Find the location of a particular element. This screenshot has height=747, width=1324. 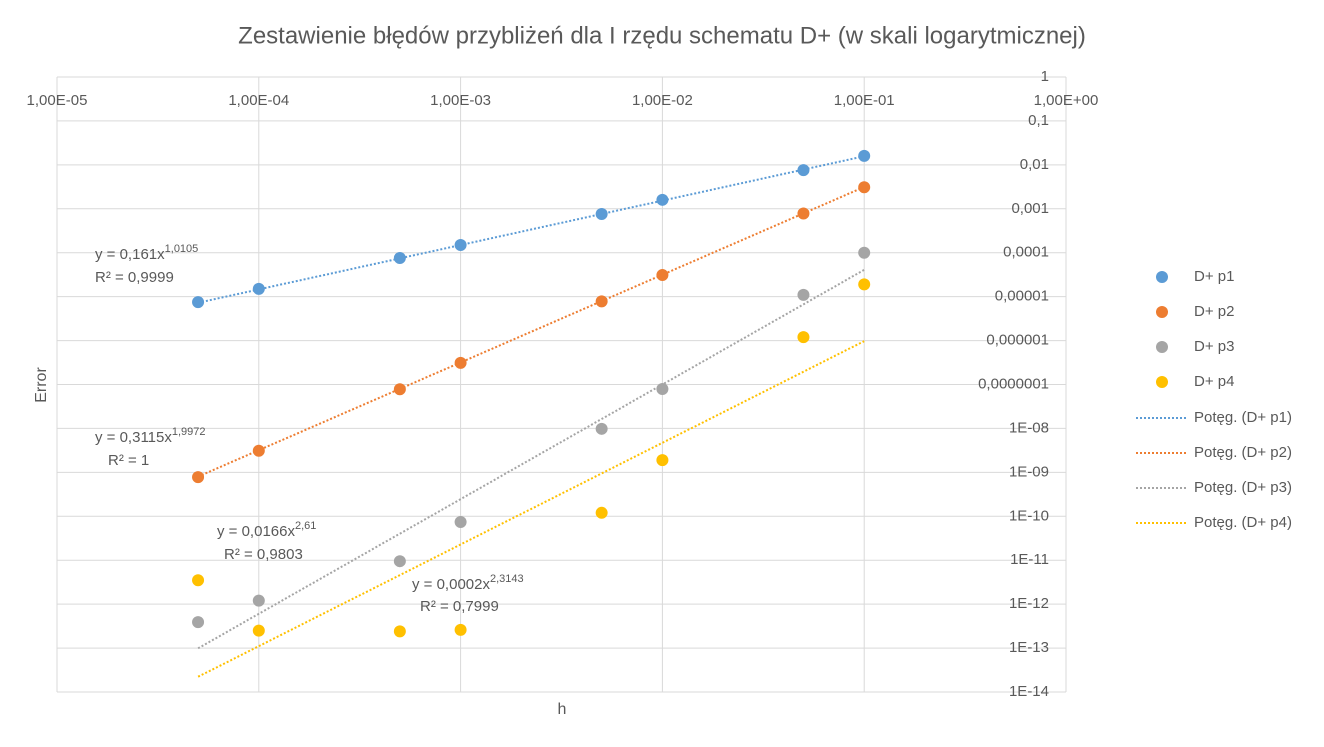

y-tick-label: 1 is located at coordinates (1045, 76).